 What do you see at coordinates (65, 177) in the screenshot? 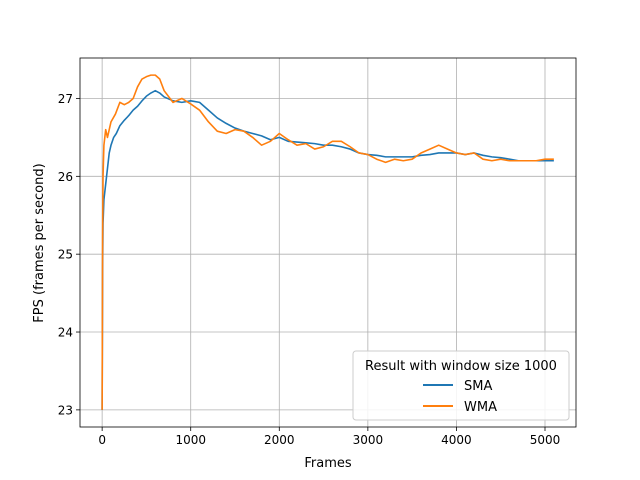
I see `y-tick-label: 26` at bounding box center [65, 177].